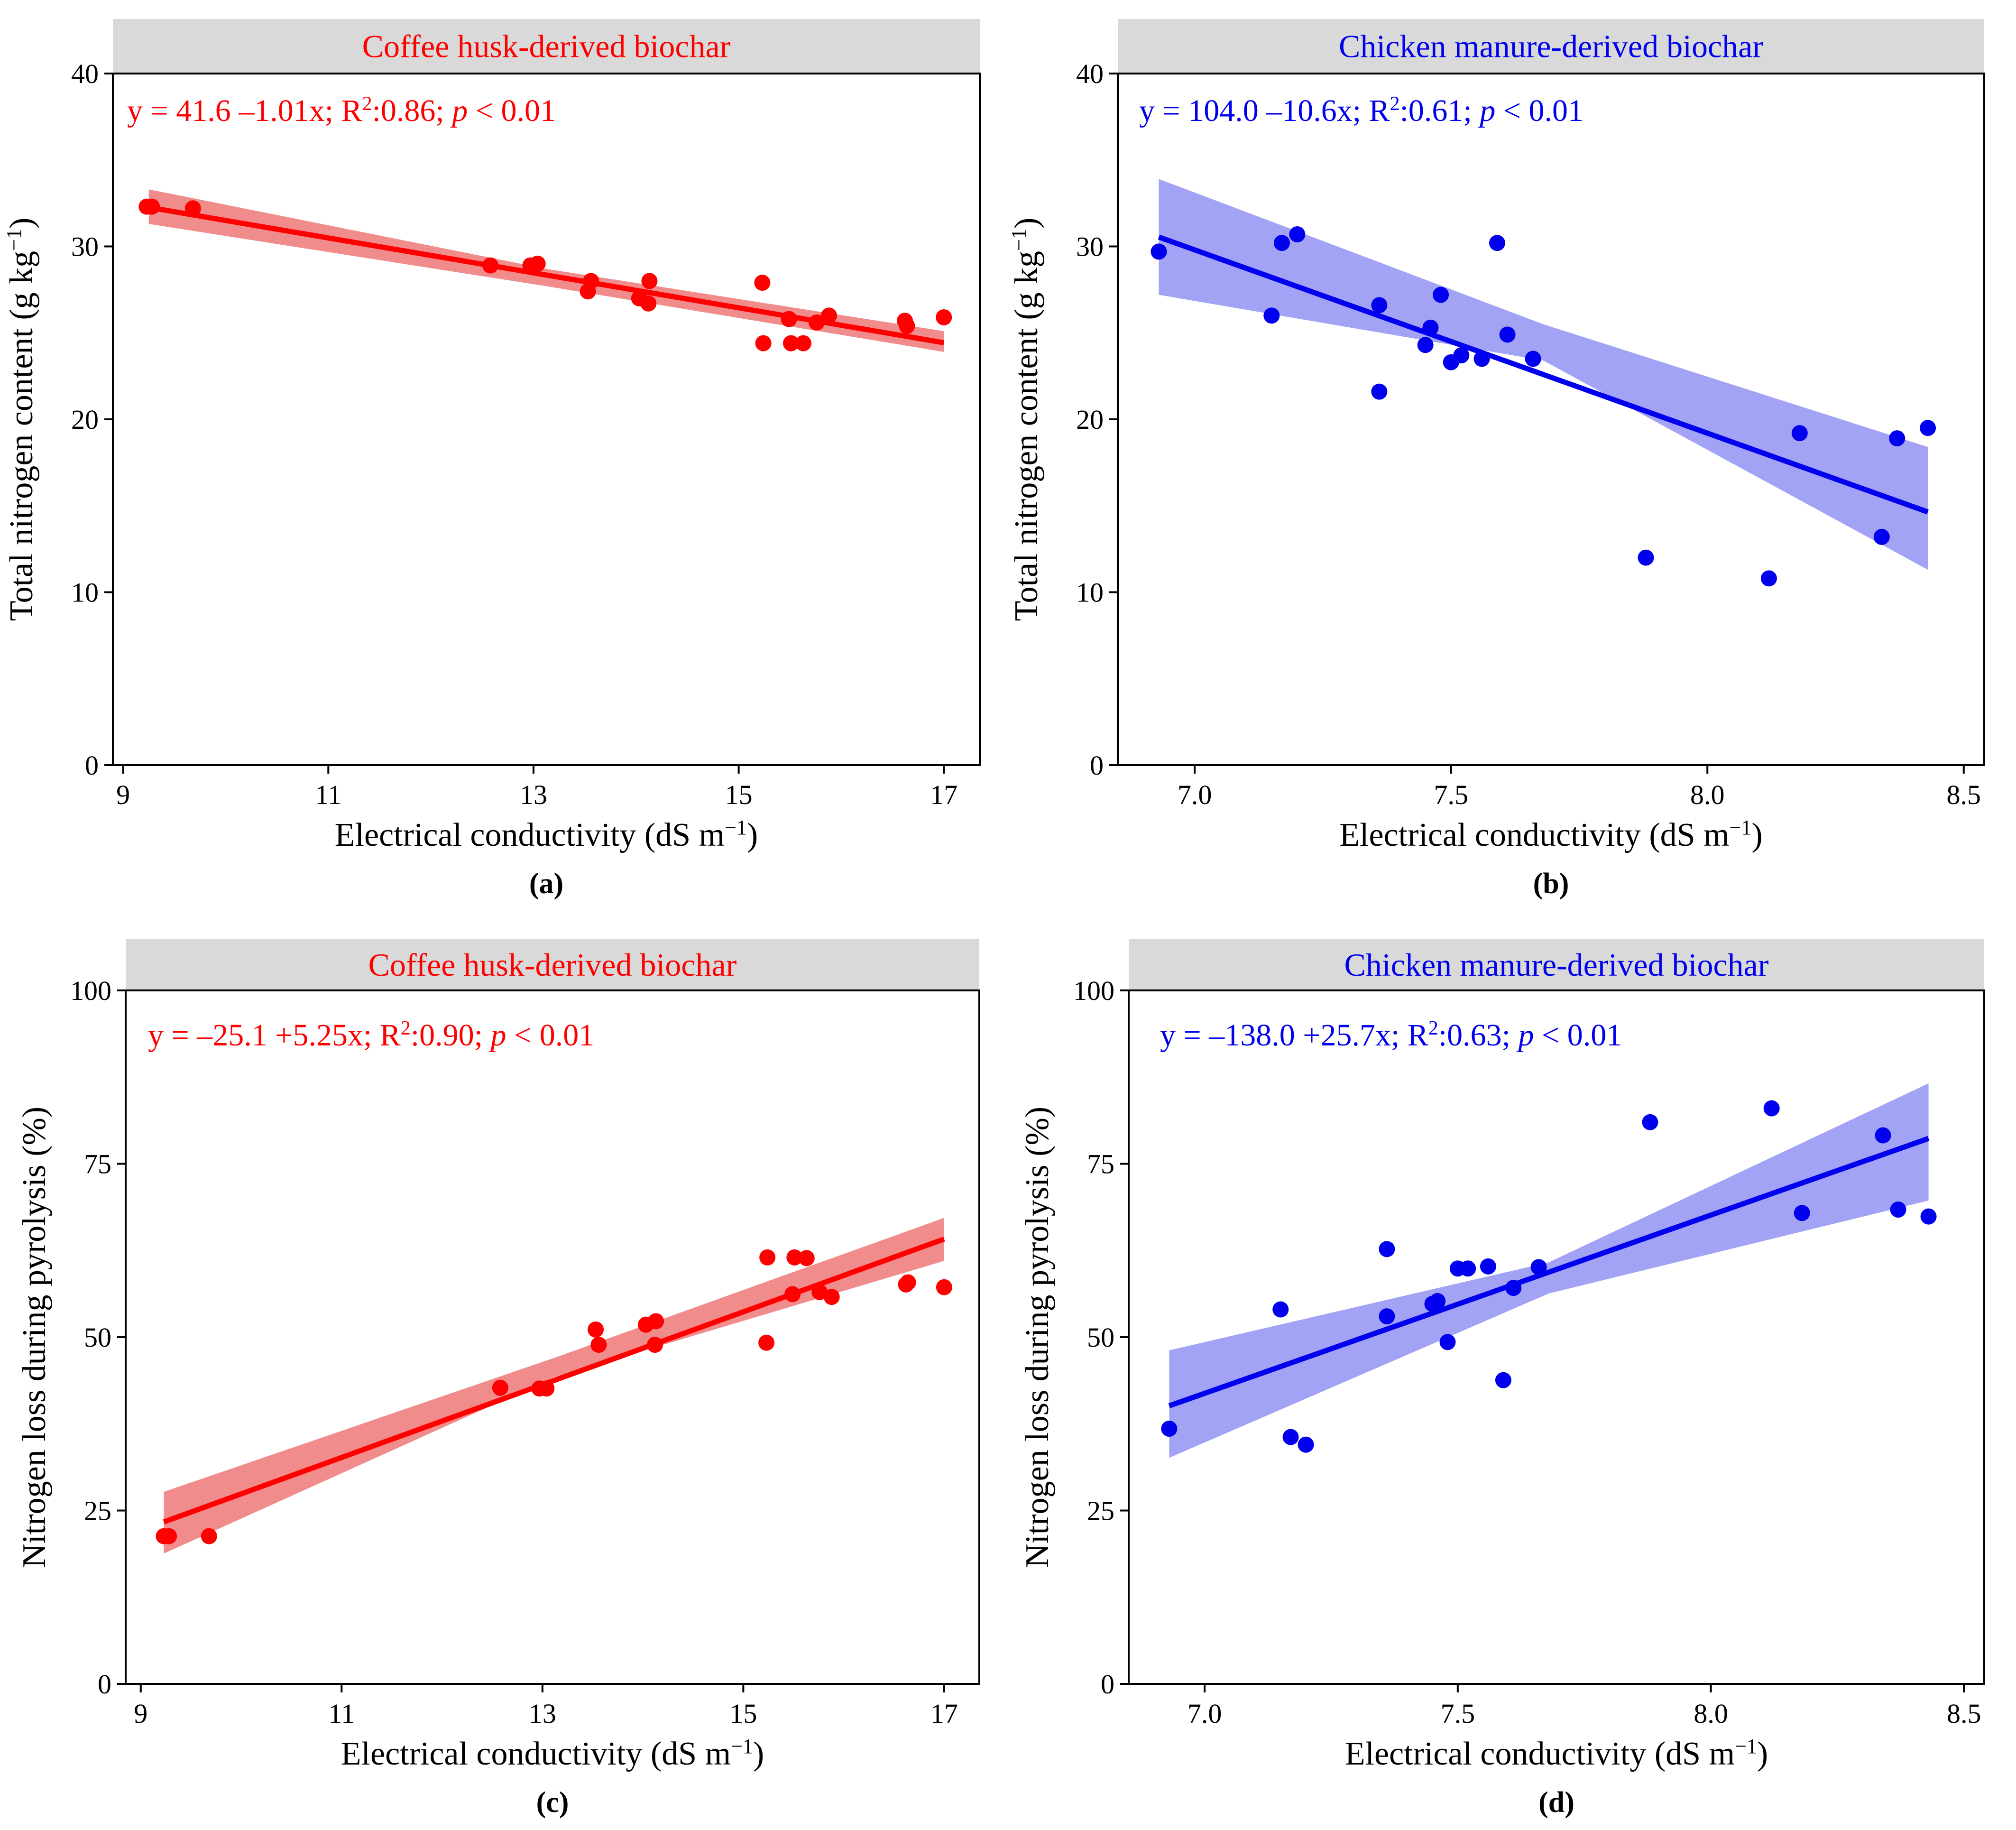 This screenshot has width=2016, height=1830. Describe the element at coordinates (371, 1035) in the screenshot. I see `regression-equation: y = –25.1 +5.25x; R2:0.90; p < 0.01` at that location.